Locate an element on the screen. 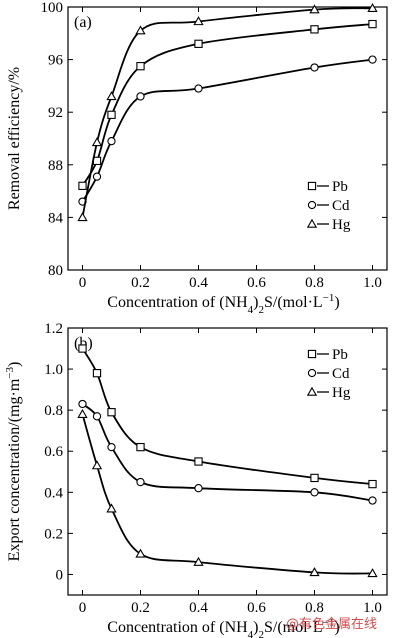 The width and height of the screenshot is (400, 638). y-tick-label: 80 is located at coordinates (55, 271).